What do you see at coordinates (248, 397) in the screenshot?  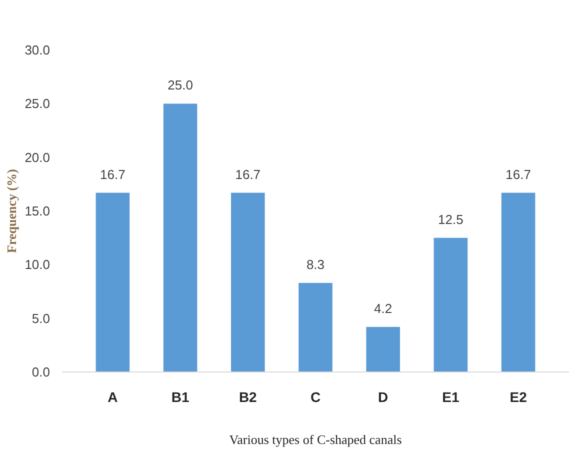 I see `x-tick-label: B2` at bounding box center [248, 397].